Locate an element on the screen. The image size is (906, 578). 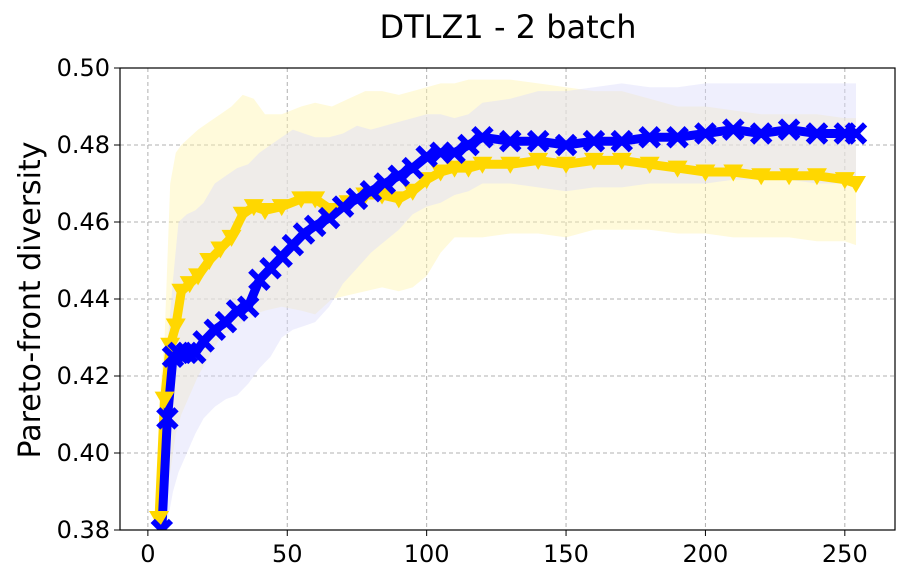
x-axis-ticks: 0 50 100 150 200 250 is located at coordinates (504, 549).